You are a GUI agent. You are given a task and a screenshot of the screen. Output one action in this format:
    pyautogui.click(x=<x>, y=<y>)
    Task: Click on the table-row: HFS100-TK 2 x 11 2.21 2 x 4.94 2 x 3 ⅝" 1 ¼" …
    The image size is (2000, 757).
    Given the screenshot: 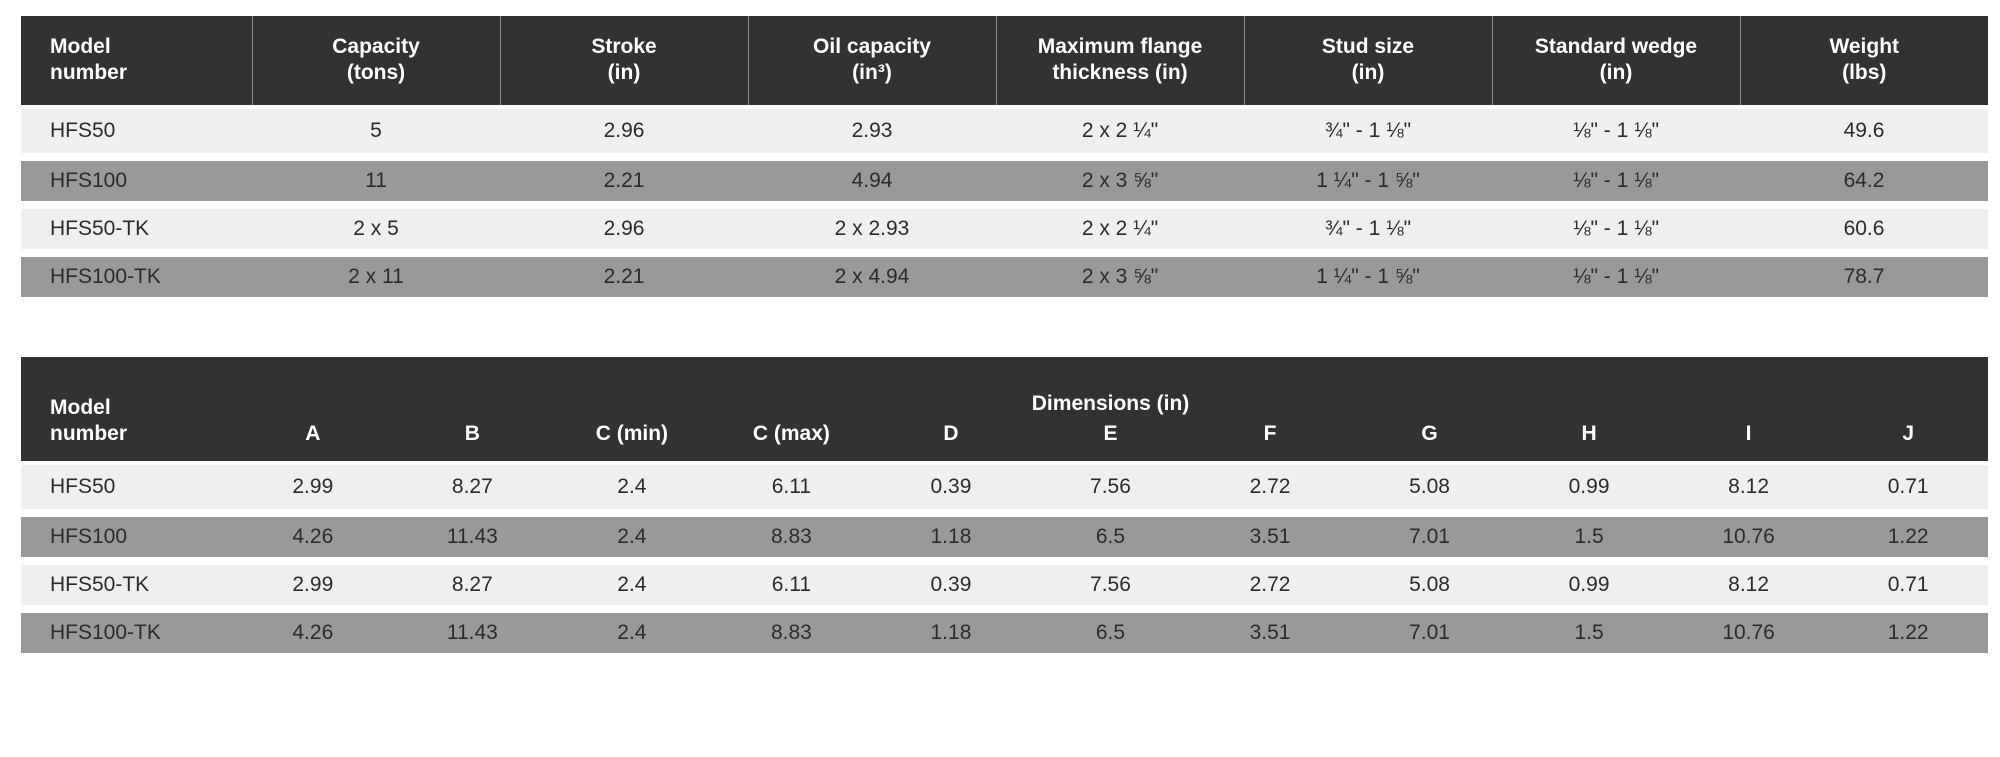 What is the action you would take?
    pyautogui.click(x=1004, y=272)
    